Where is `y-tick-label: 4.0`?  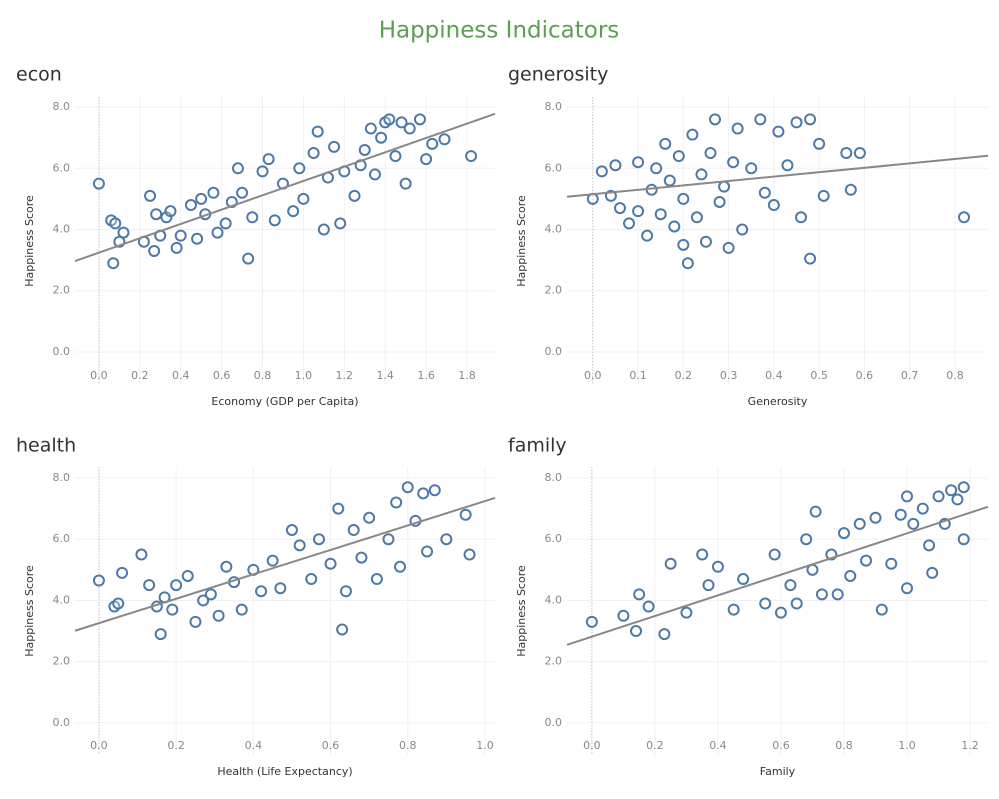
y-tick-label: 4.0 is located at coordinates (62, 599).